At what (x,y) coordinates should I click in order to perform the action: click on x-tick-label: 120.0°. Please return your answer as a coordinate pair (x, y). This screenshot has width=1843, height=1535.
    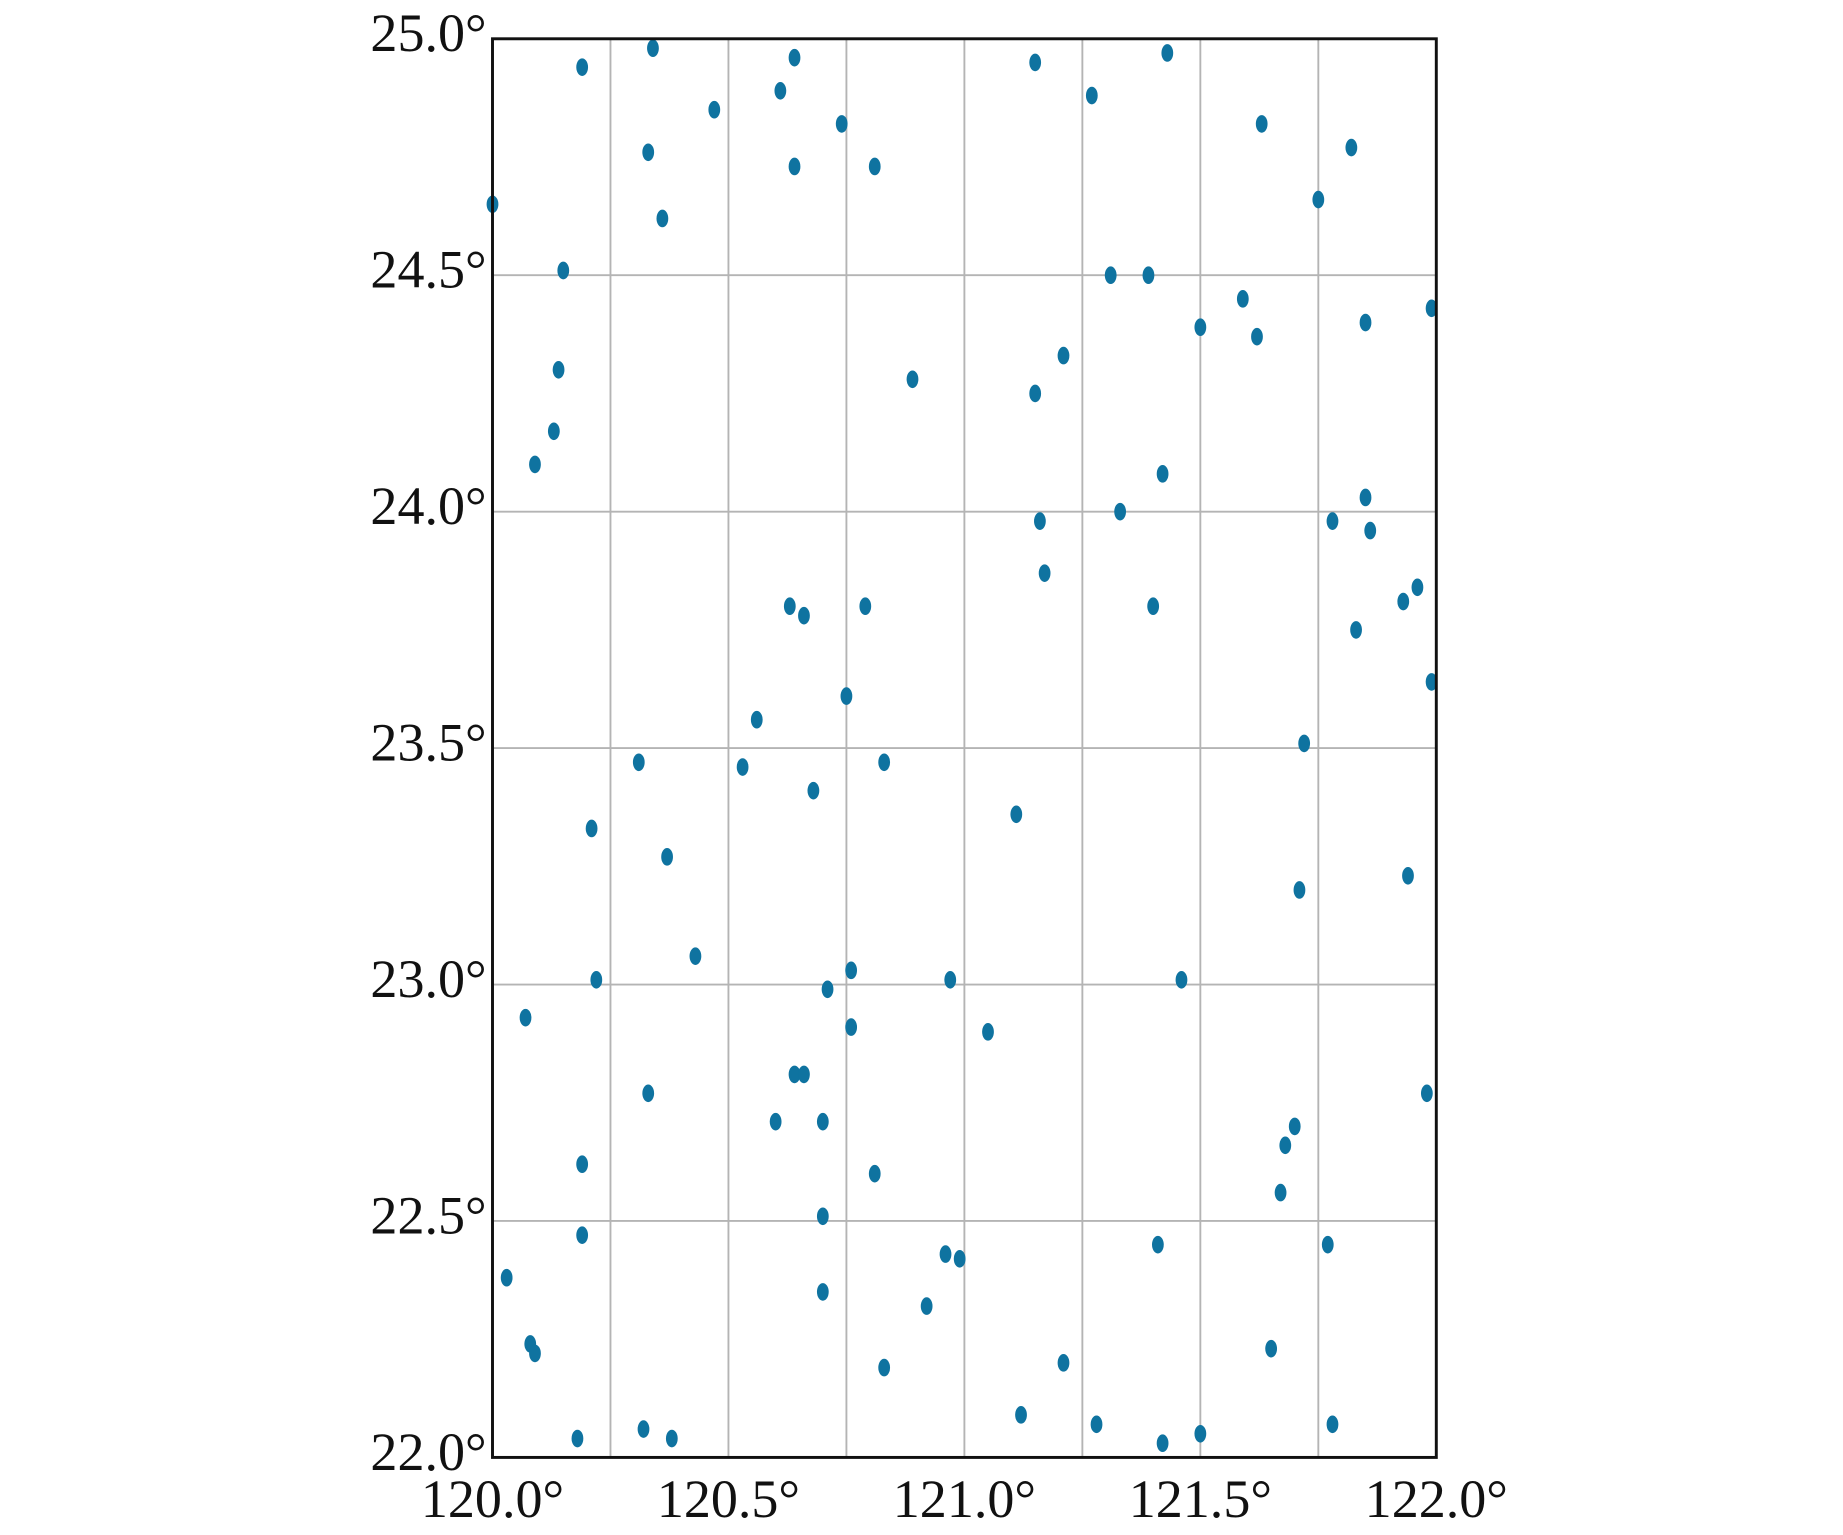
    Looking at the image, I should click on (492, 1499).